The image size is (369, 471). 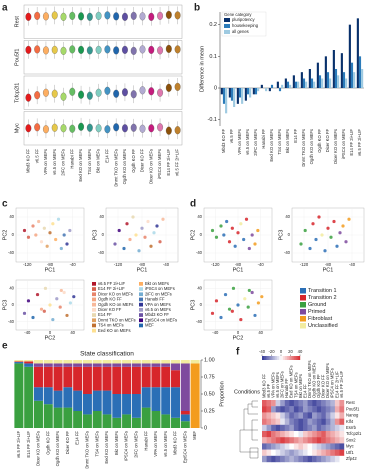 I want to click on category-label: E14 FF 2i+LIF, so click(x=168, y=162).